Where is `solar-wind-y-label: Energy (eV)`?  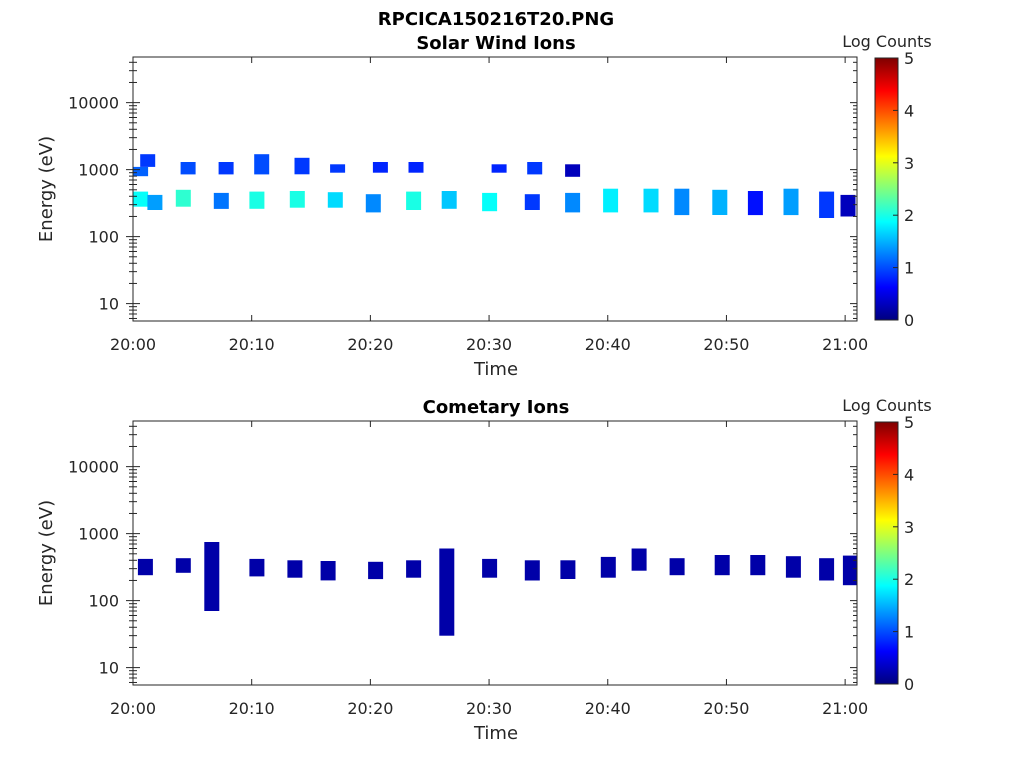 solar-wind-y-label: Energy (eV) is located at coordinates (46, 189).